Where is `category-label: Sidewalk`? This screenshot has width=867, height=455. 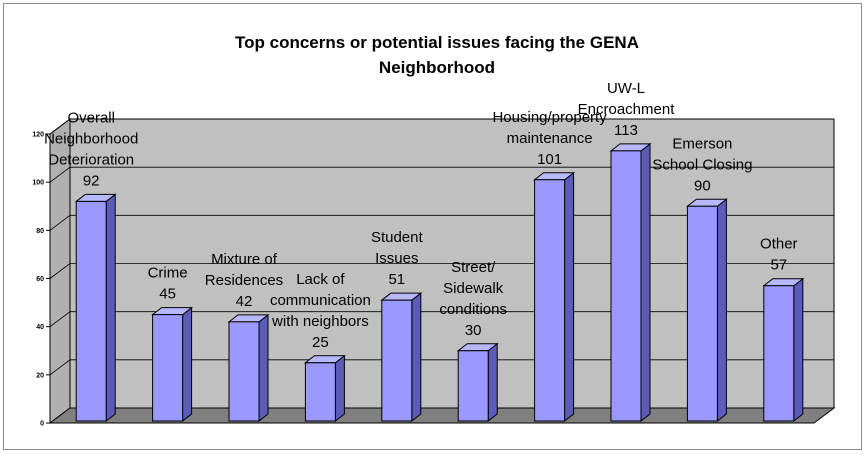
category-label: Sidewalk is located at coordinates (473, 288).